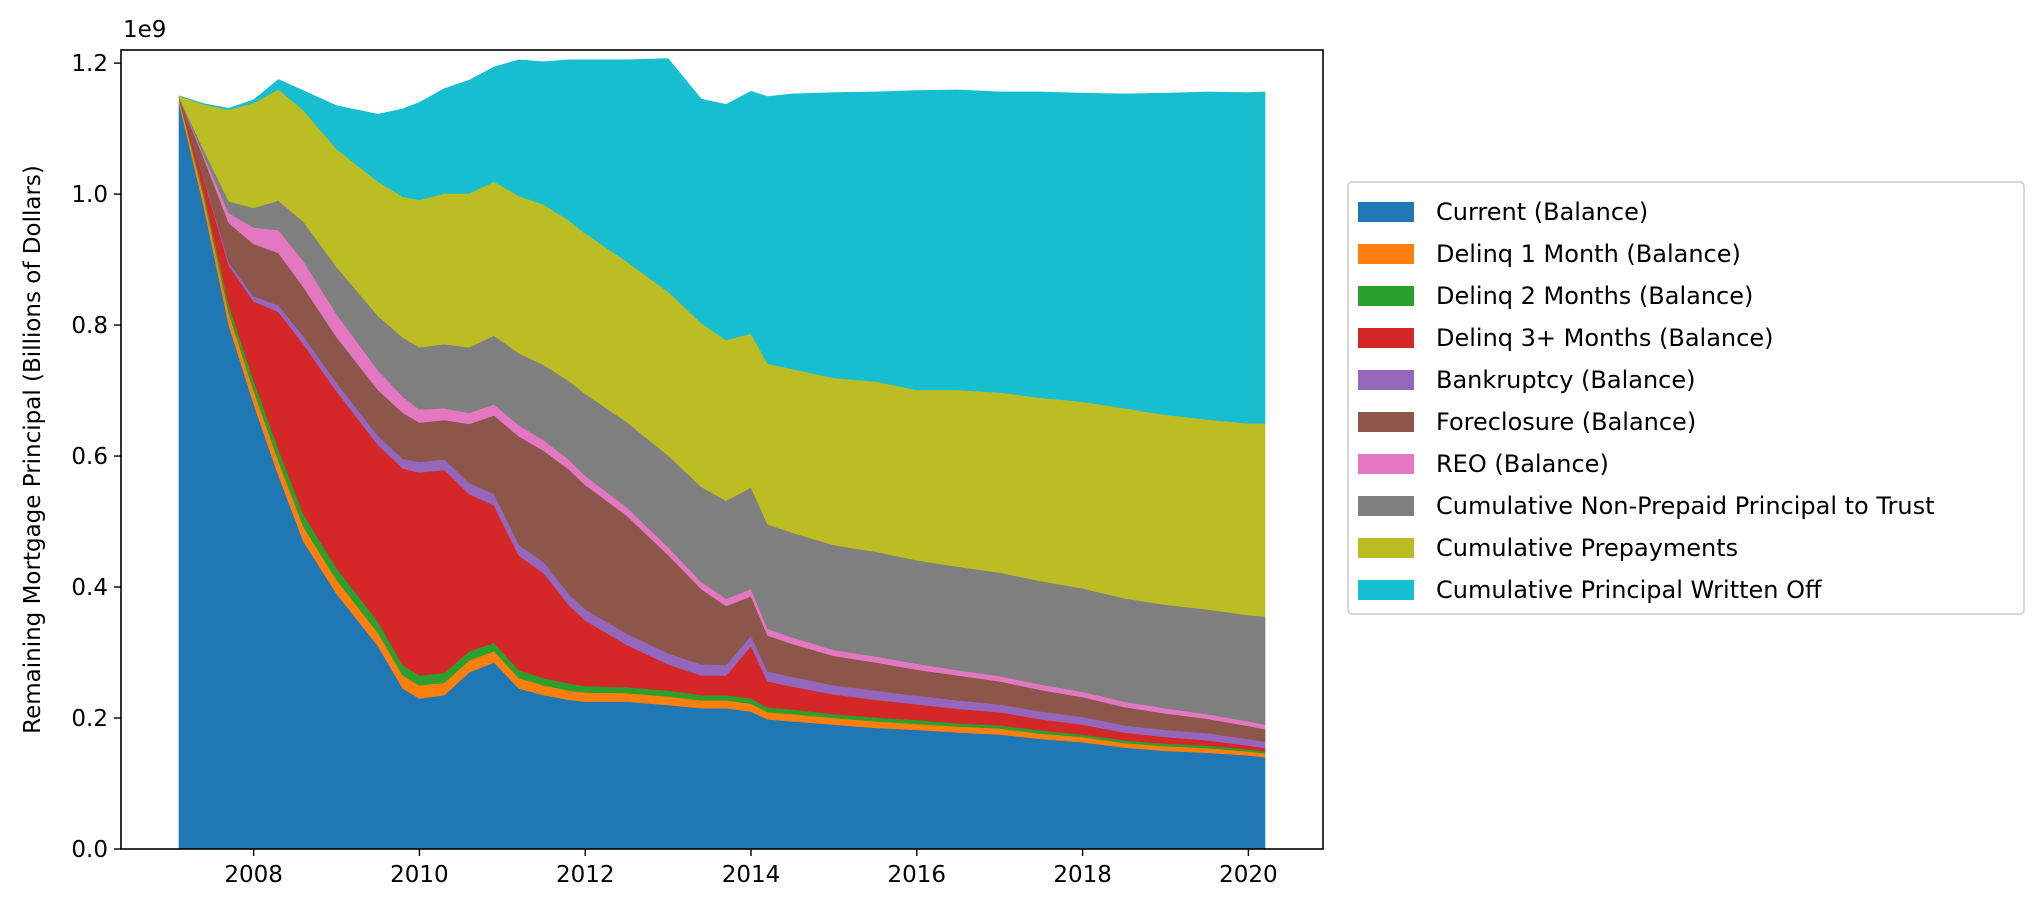 The image size is (2044, 921). I want to click on x-tick-label: 2016, so click(917, 875).